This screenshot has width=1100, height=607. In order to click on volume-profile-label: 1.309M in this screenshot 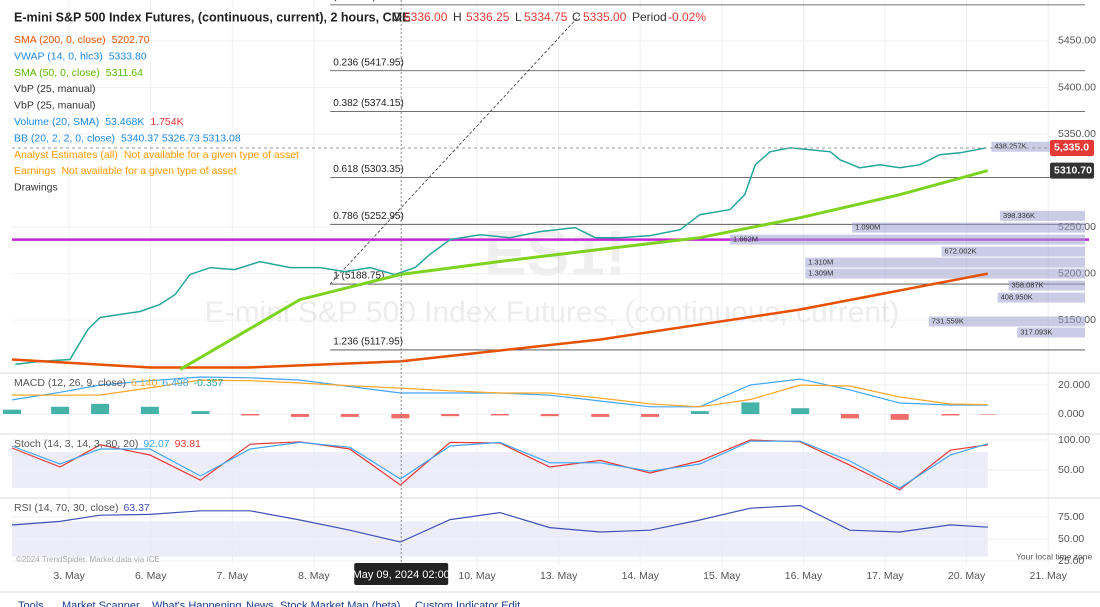, I will do `click(820, 273)`.